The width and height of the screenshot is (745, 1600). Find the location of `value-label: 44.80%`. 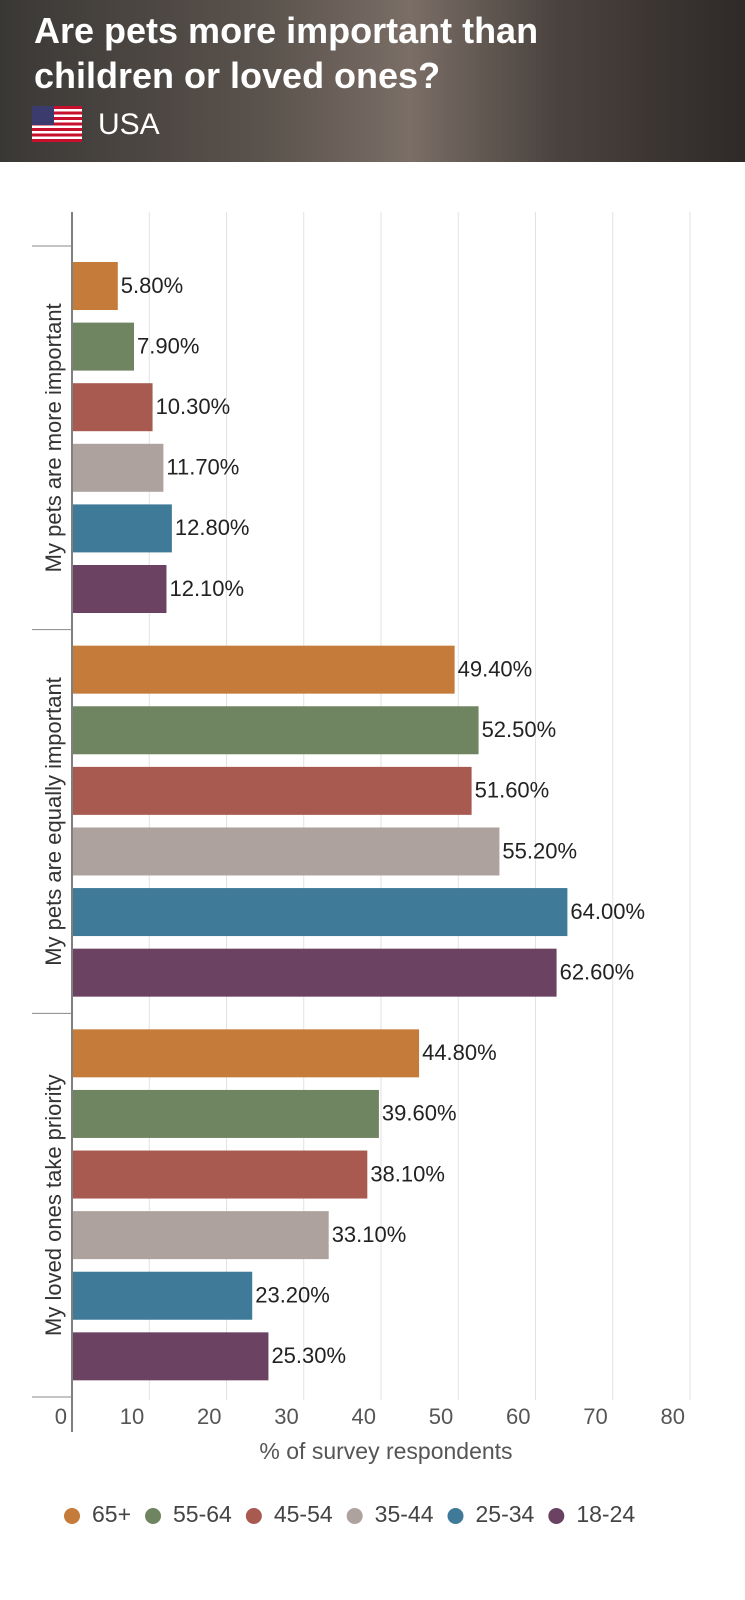

value-label: 44.80% is located at coordinates (459, 1052).